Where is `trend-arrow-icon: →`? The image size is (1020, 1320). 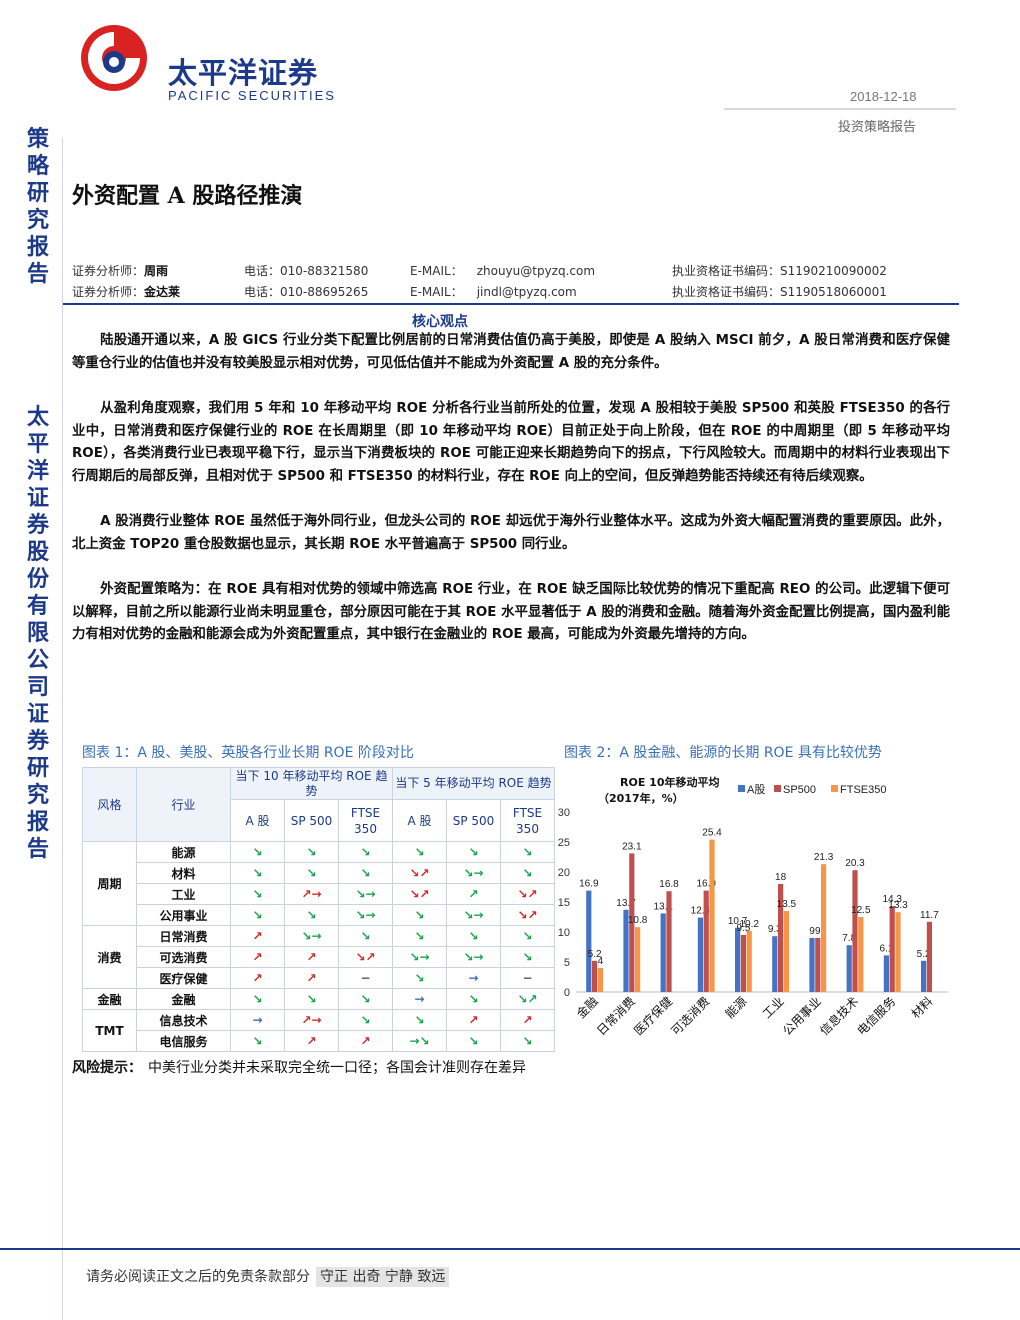
trend-arrow-icon: → is located at coordinates (473, 978).